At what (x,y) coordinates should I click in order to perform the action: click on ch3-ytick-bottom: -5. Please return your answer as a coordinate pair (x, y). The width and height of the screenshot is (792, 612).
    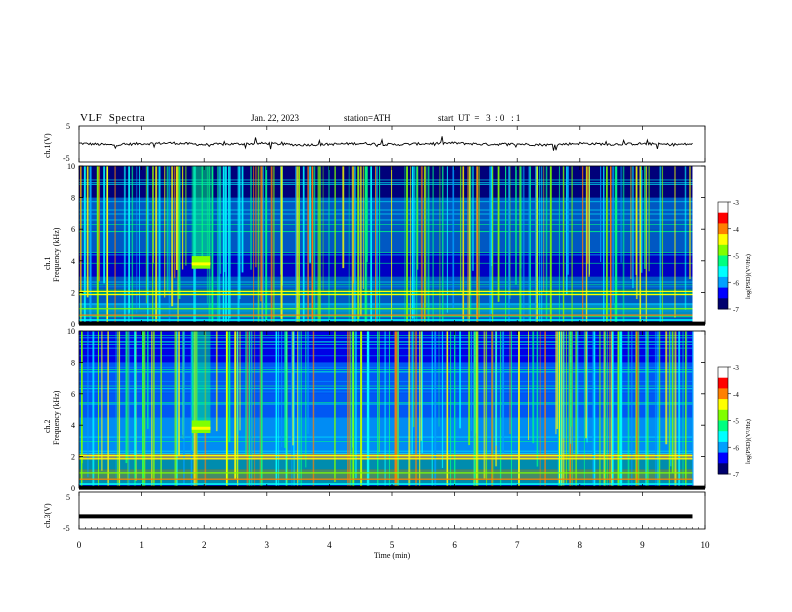
    Looking at the image, I should click on (66, 528).